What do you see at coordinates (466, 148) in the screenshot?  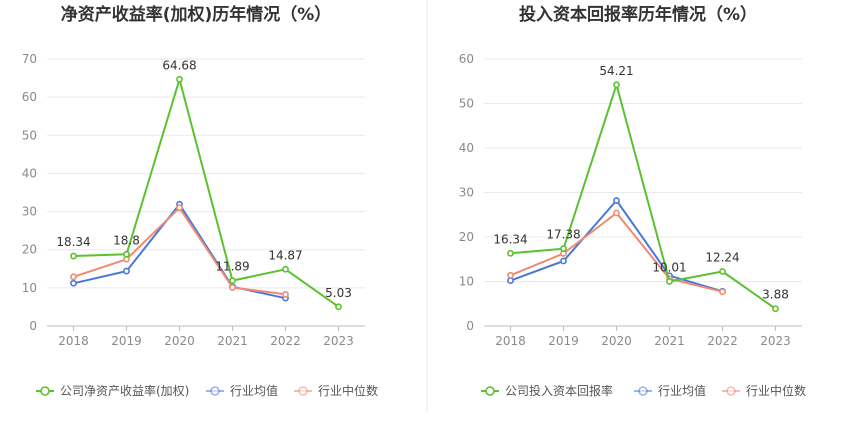 I see `chart2-y-tick-label: 40` at bounding box center [466, 148].